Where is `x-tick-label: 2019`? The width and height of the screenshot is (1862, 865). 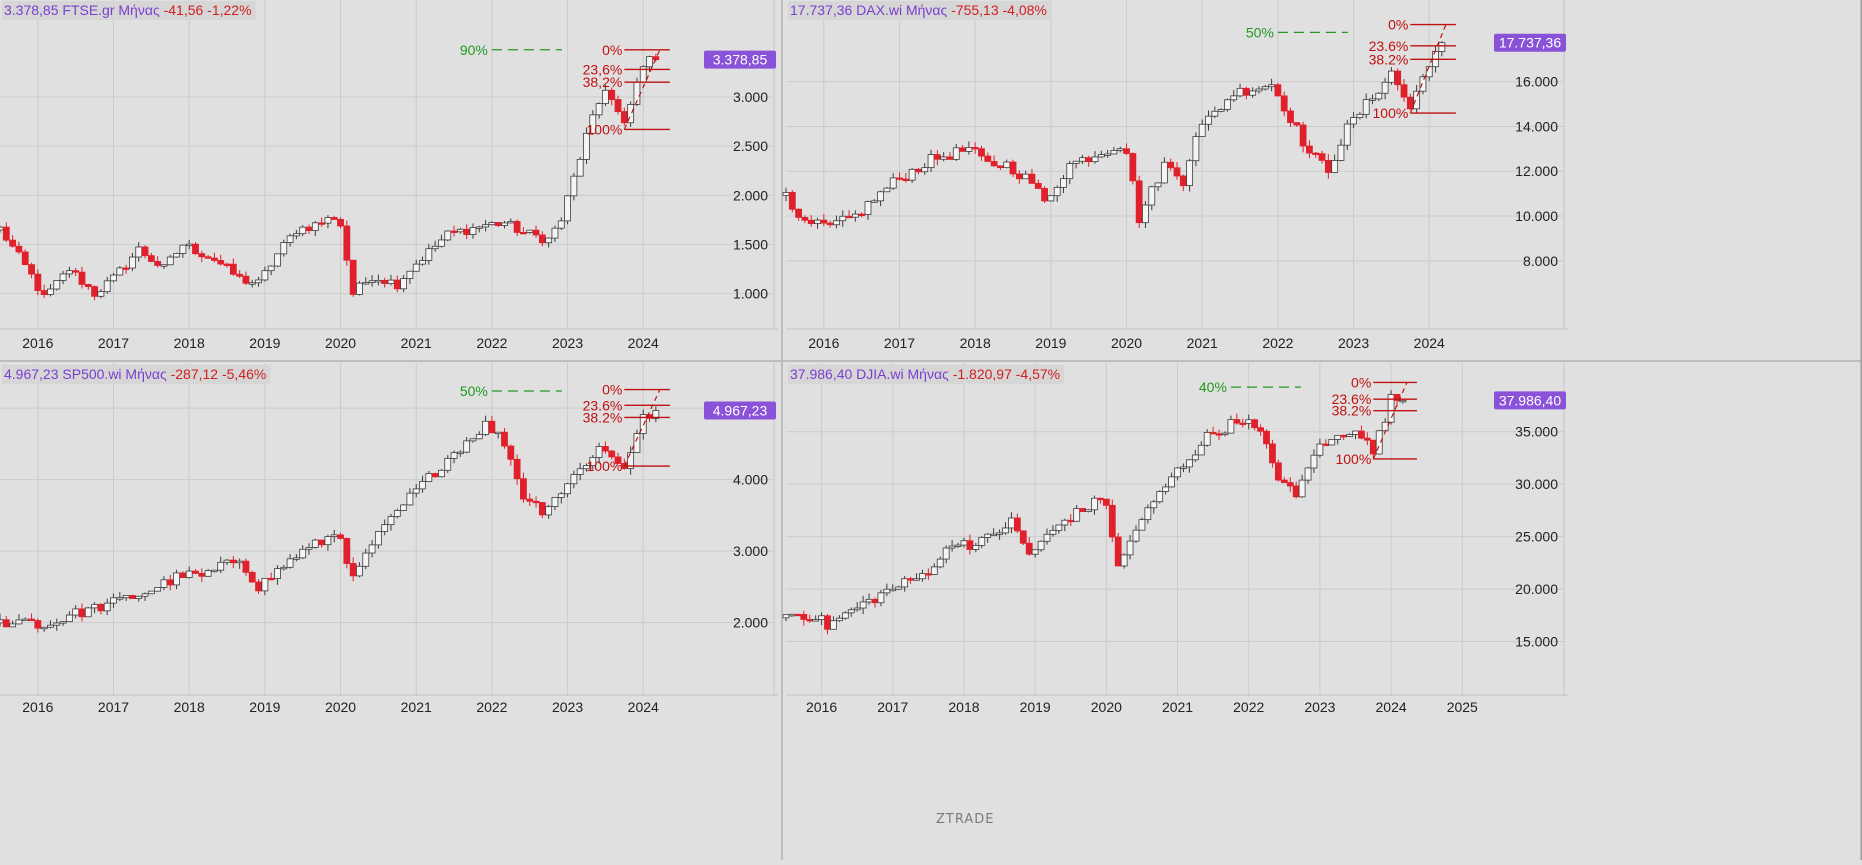 x-tick-label: 2019 is located at coordinates (1035, 707).